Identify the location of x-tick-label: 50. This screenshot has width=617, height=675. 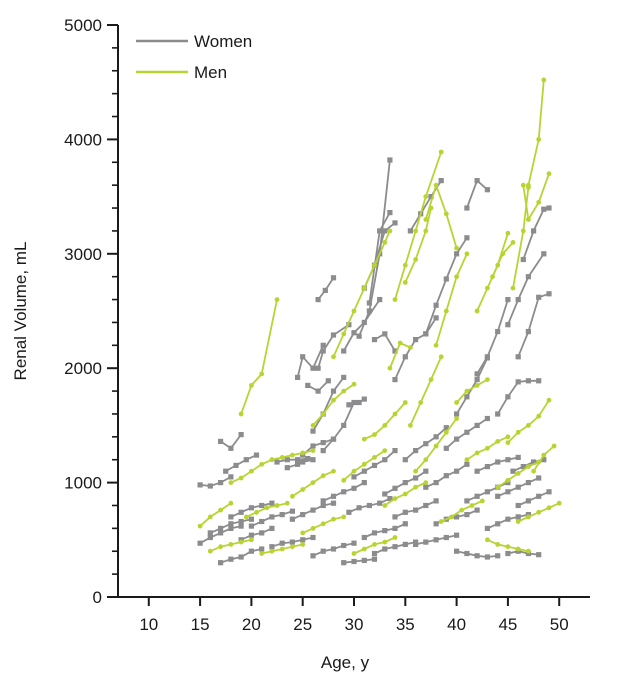
(559, 624).